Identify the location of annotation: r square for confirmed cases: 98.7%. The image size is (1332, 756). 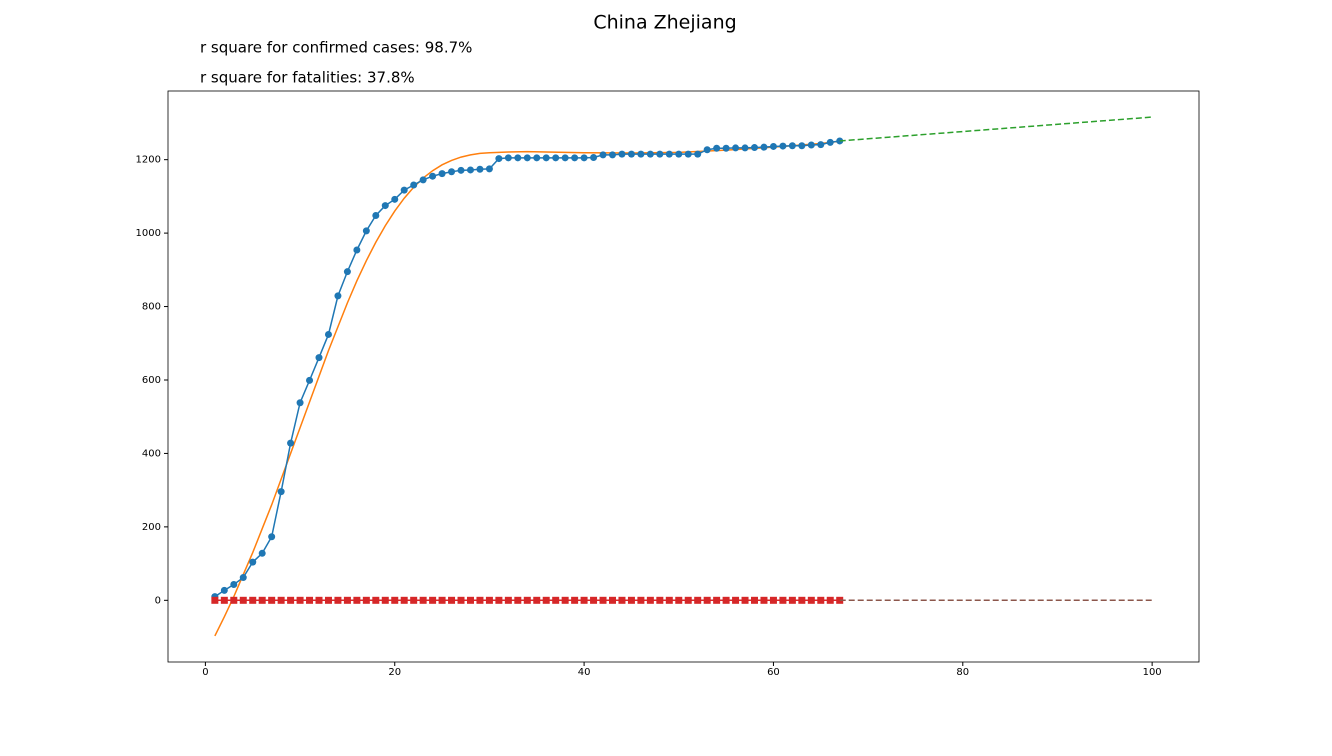
(336, 48).